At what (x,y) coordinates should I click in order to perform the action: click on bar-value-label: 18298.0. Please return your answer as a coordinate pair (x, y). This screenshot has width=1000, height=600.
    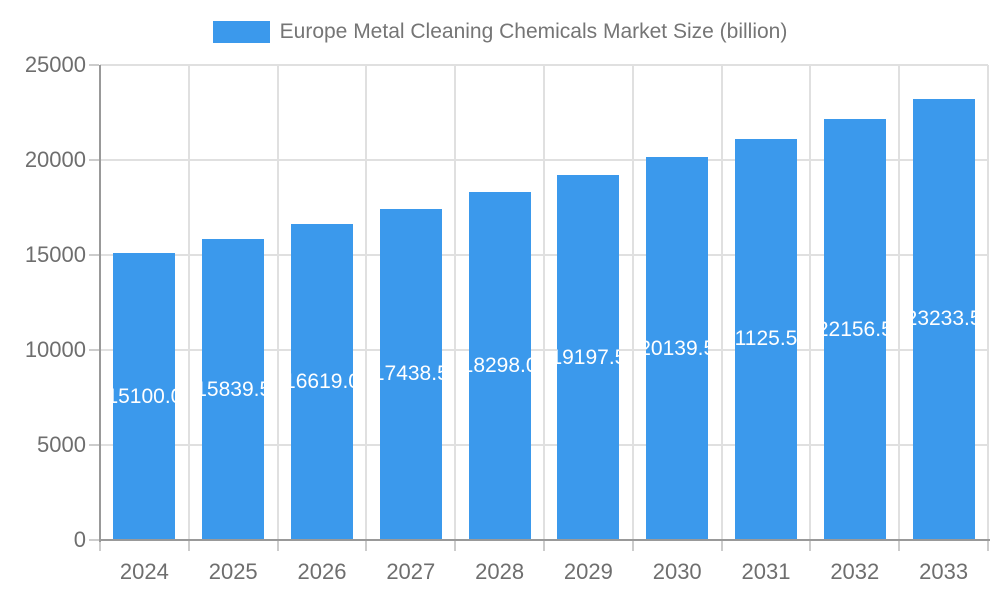
    Looking at the image, I should click on (500, 366).